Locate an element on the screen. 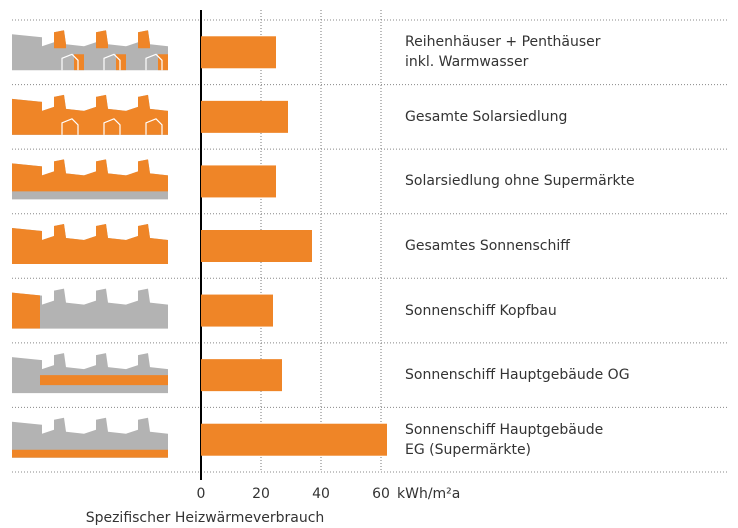 Image resolution: width=738 pixels, height=528 pixels. x-unit: kWh/m²a is located at coordinates (428, 494).